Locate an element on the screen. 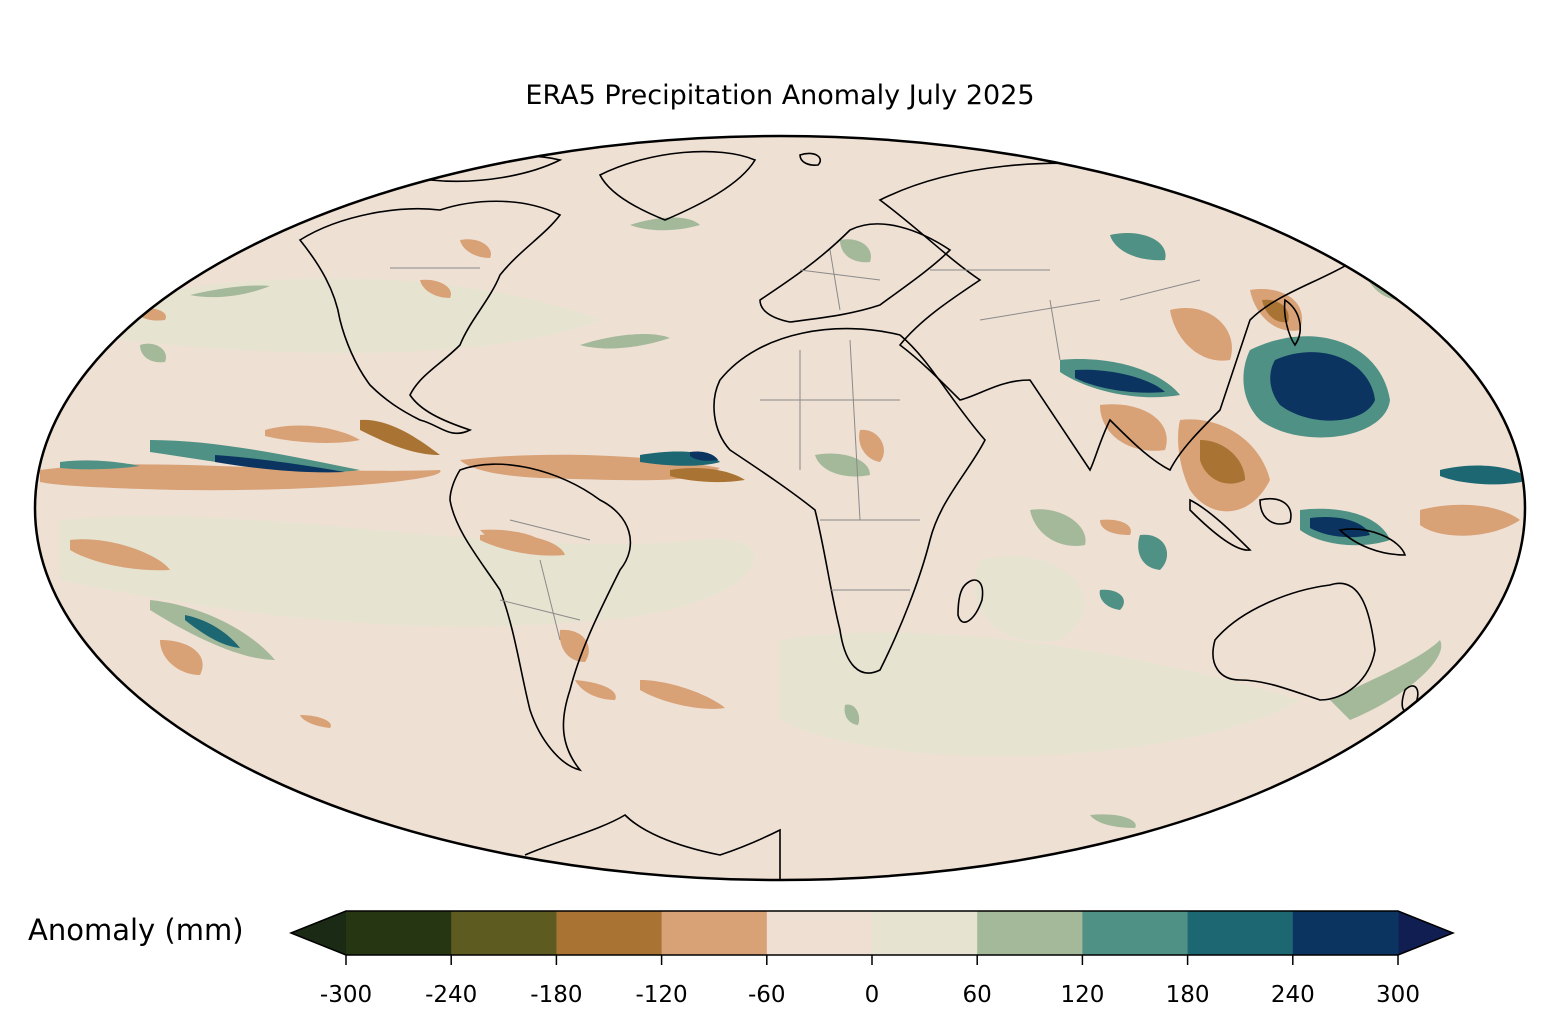 This screenshot has height=1031, width=1560. colorbar-tick-label: 60 is located at coordinates (977, 995).